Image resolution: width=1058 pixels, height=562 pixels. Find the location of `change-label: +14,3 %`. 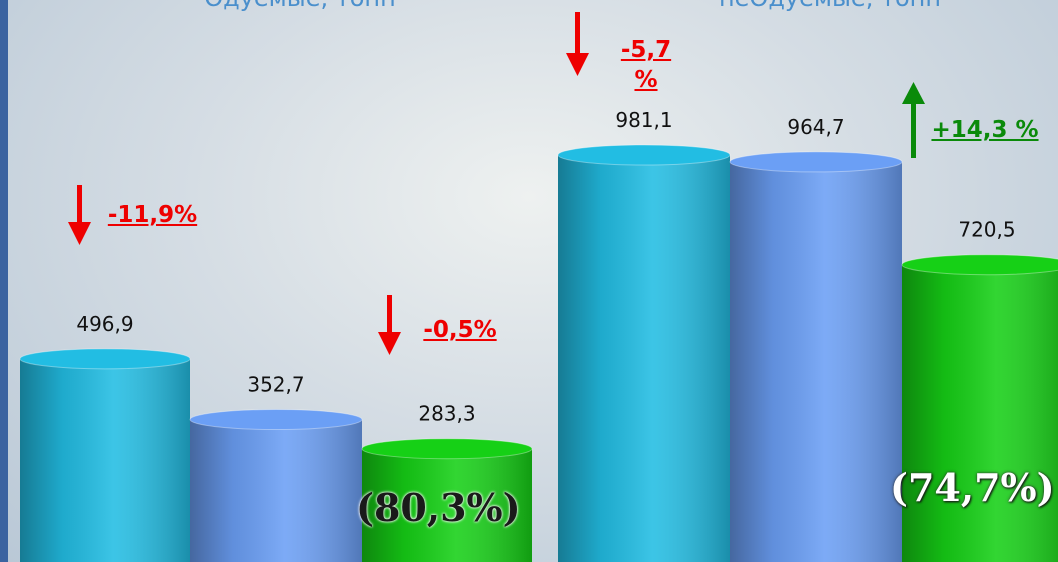

change-label: +14,3 % is located at coordinates (985, 130).